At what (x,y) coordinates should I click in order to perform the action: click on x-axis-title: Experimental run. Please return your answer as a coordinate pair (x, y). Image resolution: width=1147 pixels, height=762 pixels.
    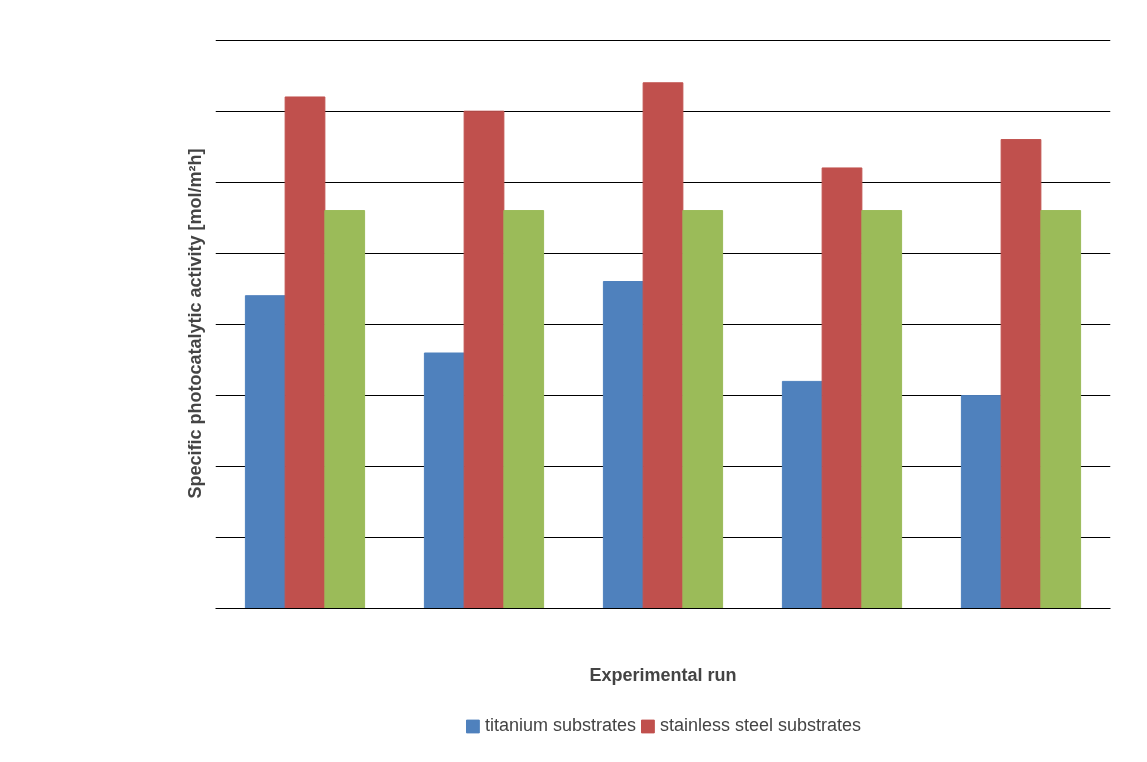
    Looking at the image, I should click on (663, 674).